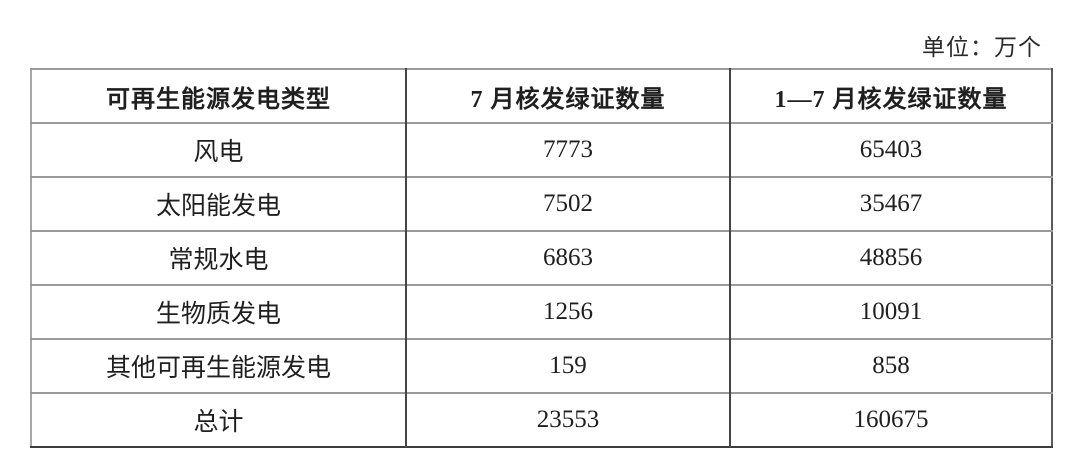 The image size is (1080, 473). I want to click on cell-energy-type: 太阳能发电, so click(218, 203).